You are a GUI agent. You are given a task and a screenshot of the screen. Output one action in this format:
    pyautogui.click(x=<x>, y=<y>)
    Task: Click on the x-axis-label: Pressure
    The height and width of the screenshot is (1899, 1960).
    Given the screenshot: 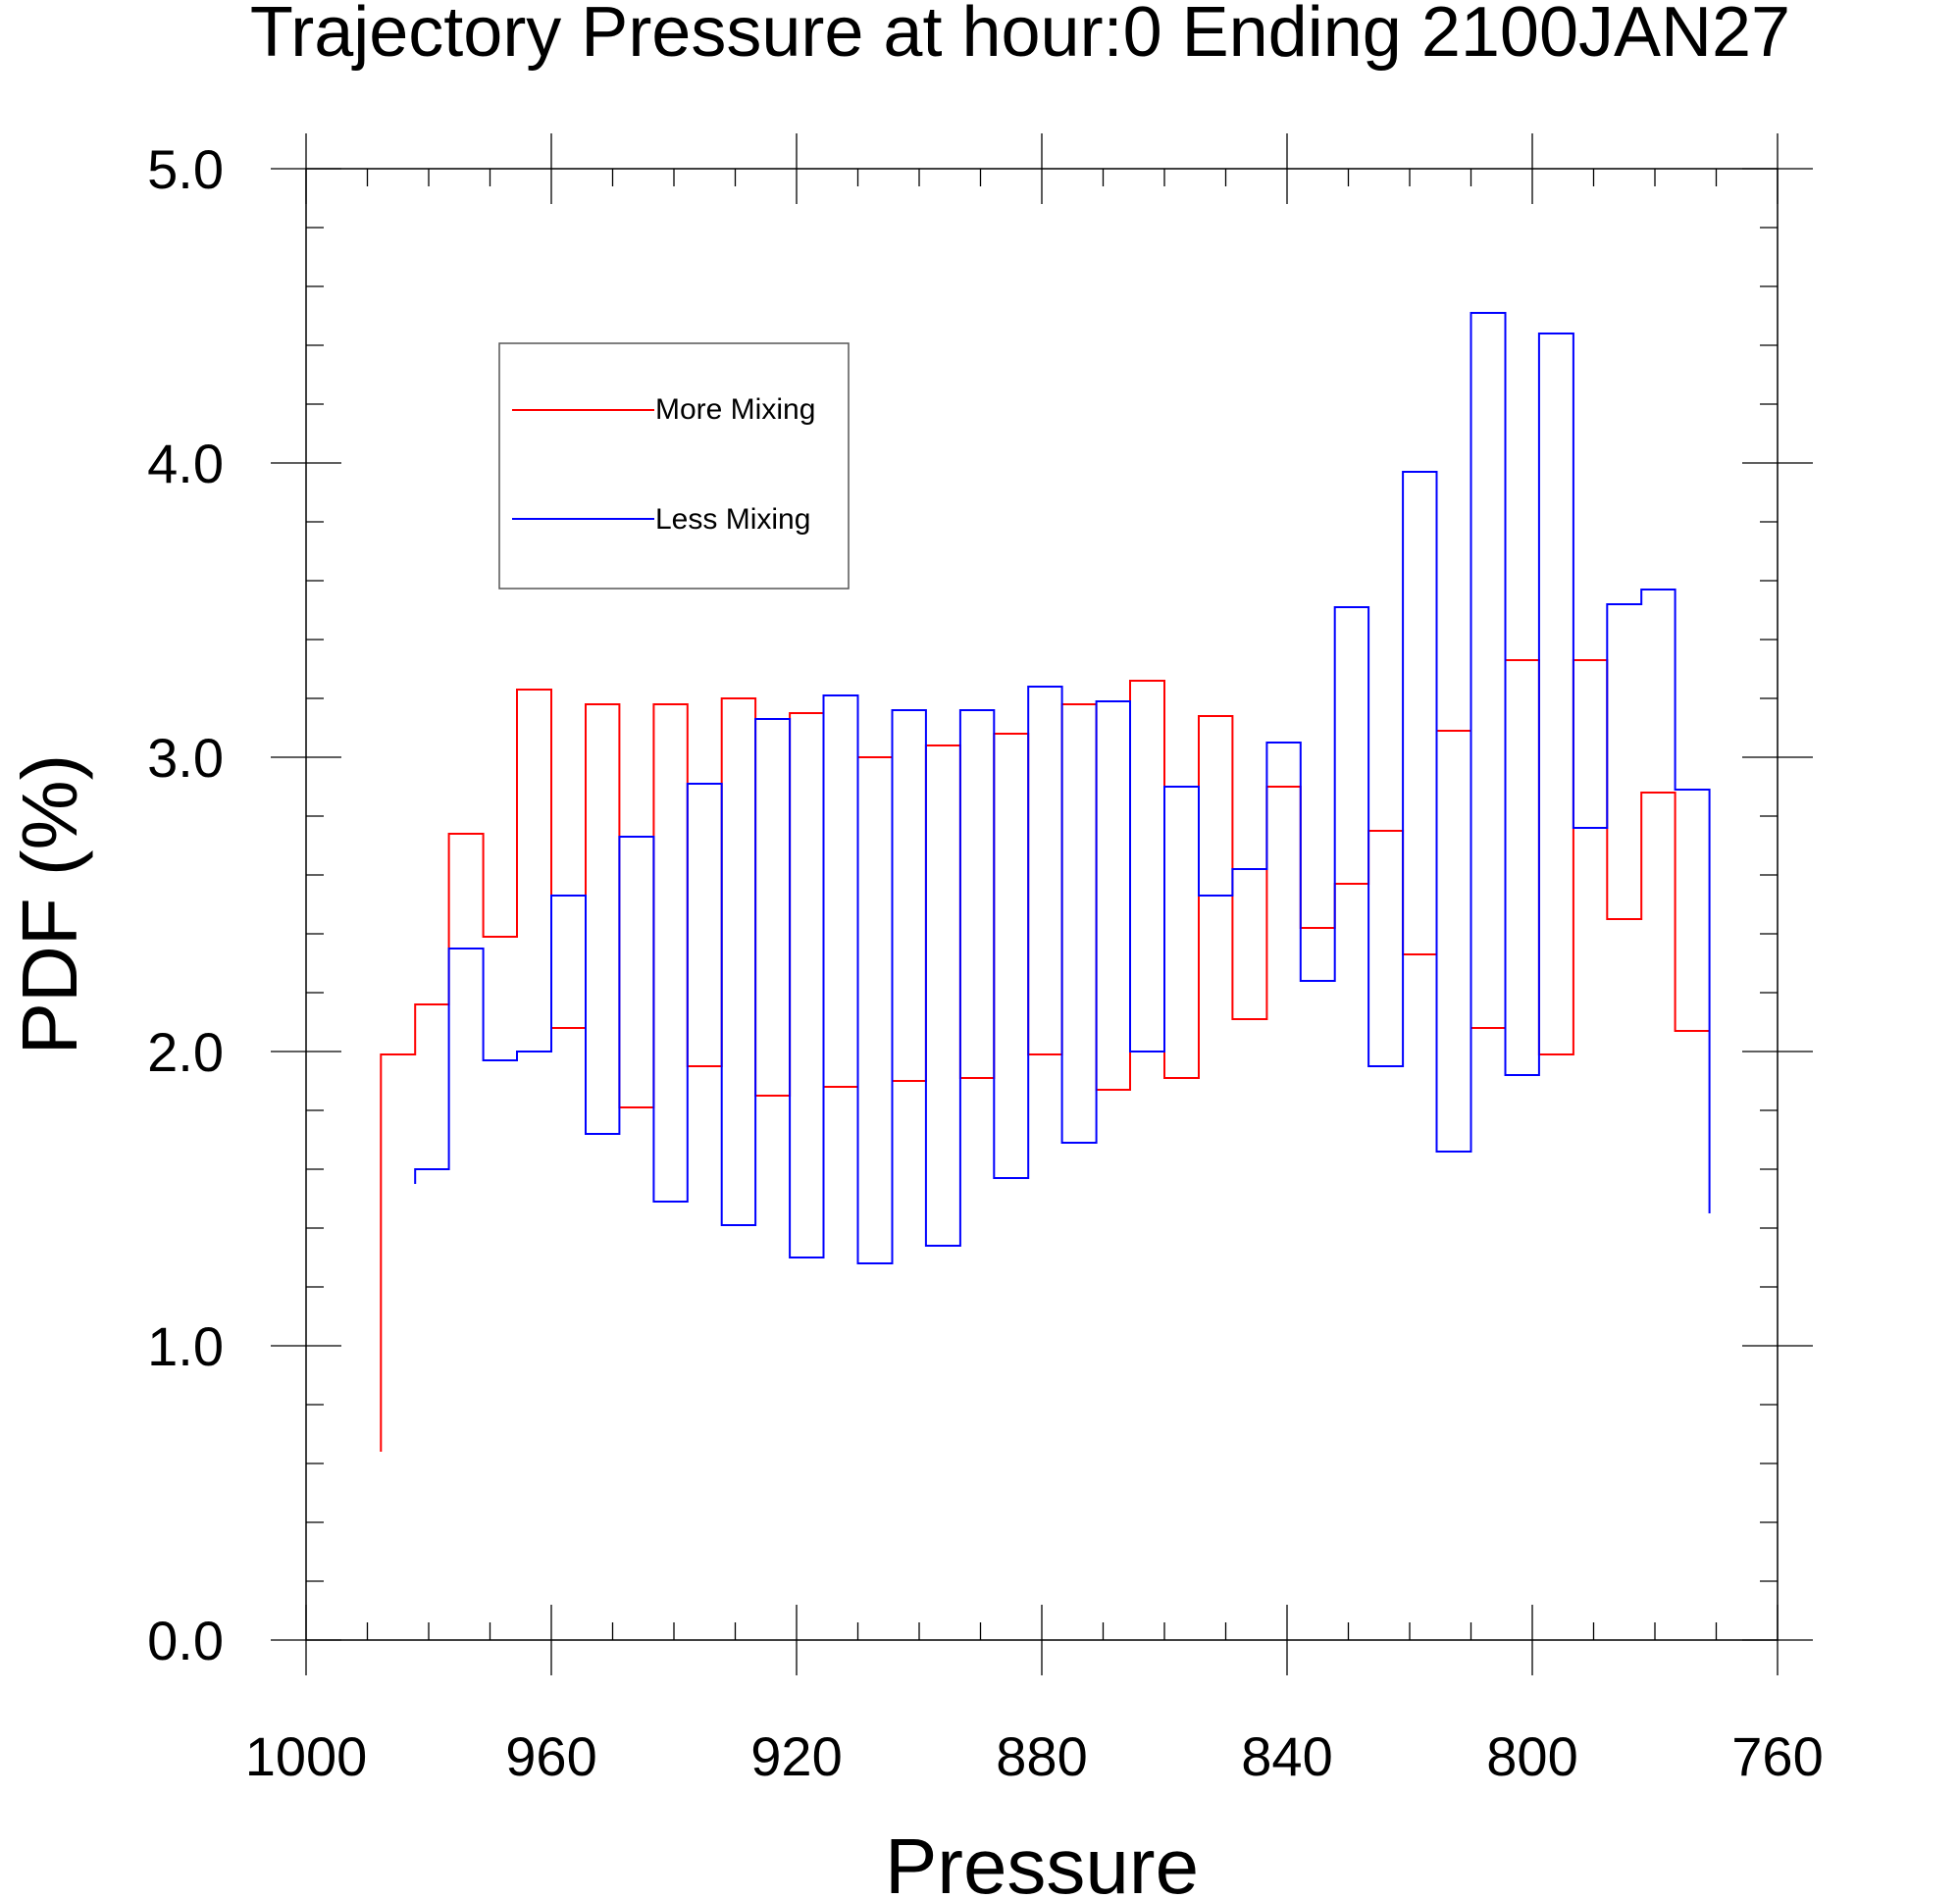 What is the action you would take?
    pyautogui.click(x=1042, y=1861)
    